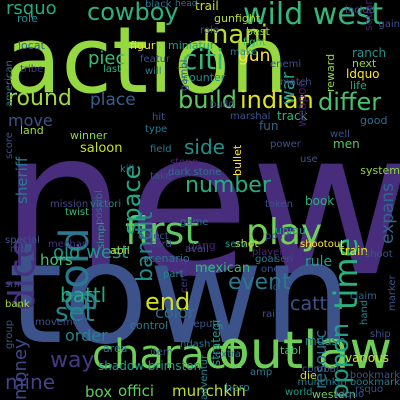 The height and width of the screenshot is (400, 400). Describe the element at coordinates (286, 64) in the screenshot. I see `cloud-word: enemi` at that location.